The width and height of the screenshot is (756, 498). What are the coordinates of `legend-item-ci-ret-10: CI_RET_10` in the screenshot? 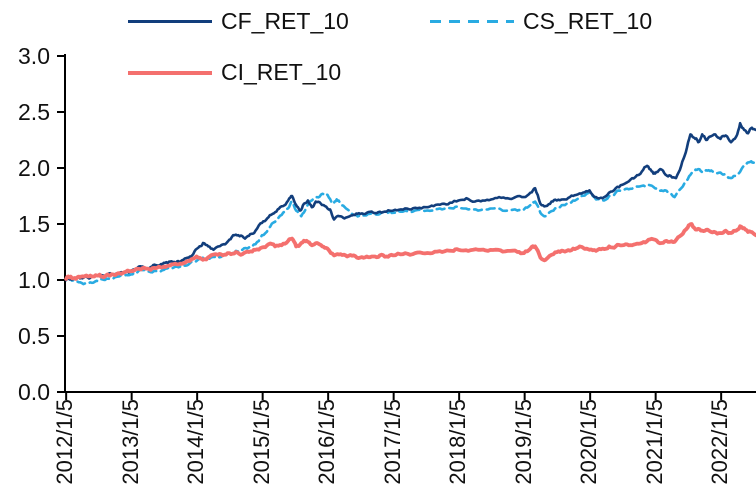 It's located at (234, 72).